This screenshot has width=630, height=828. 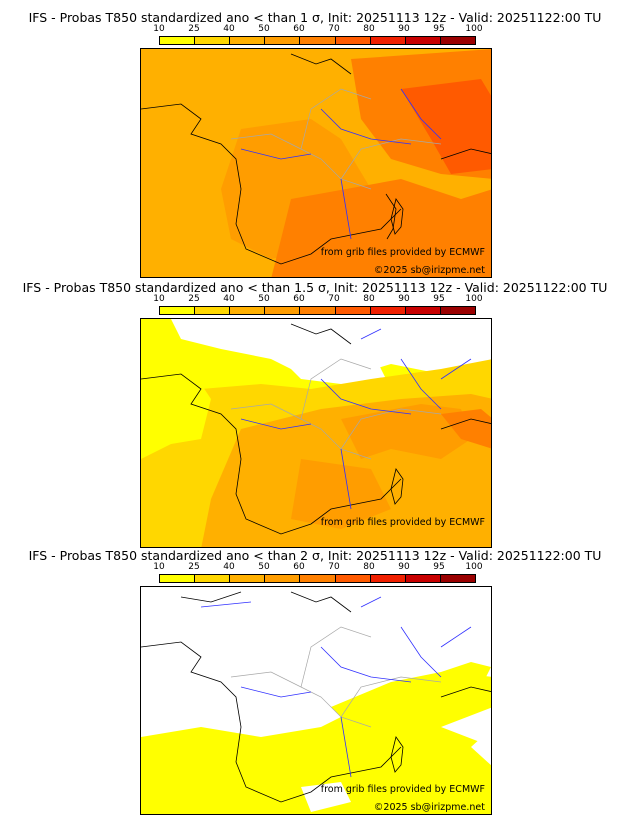 I want to click on prob-field-40-north, so click(x=201, y=89).